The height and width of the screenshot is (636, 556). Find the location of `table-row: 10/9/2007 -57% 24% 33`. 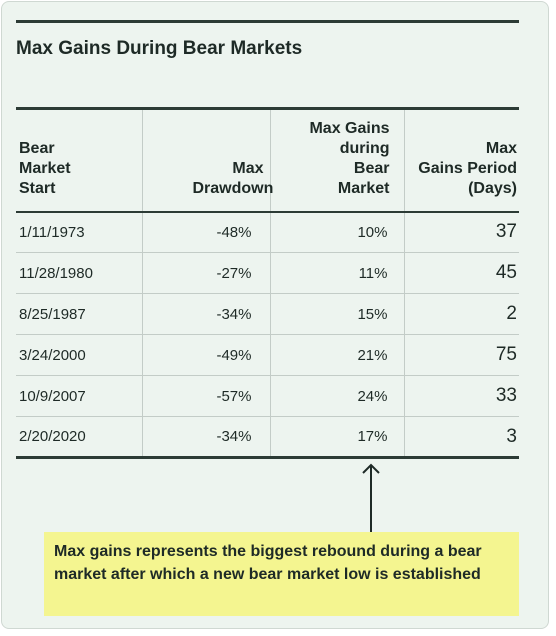

table-row: 10/9/2007 -57% 24% 33 is located at coordinates (267, 396).